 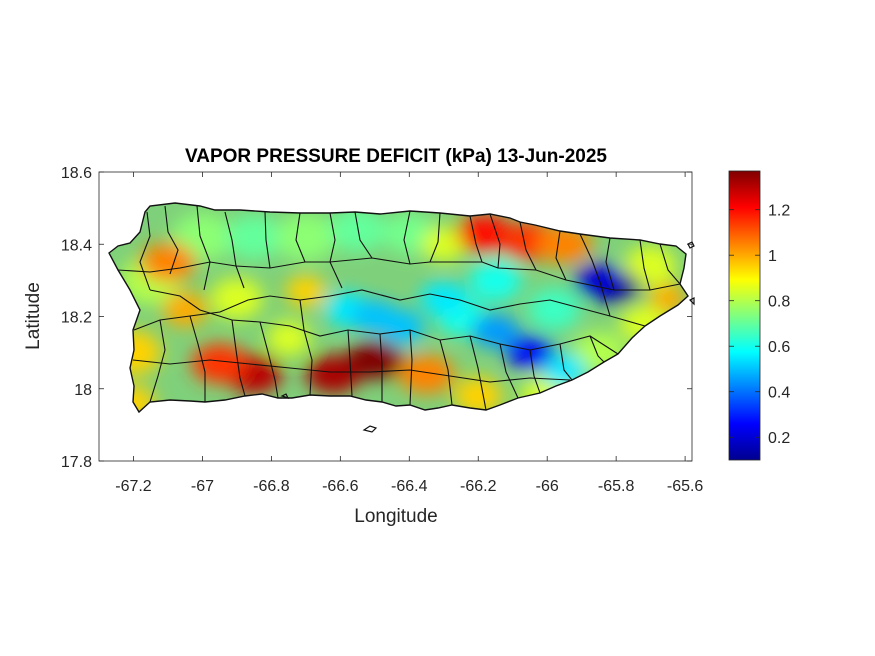 What do you see at coordinates (395, 516) in the screenshot?
I see `x-axis-label: Longitude` at bounding box center [395, 516].